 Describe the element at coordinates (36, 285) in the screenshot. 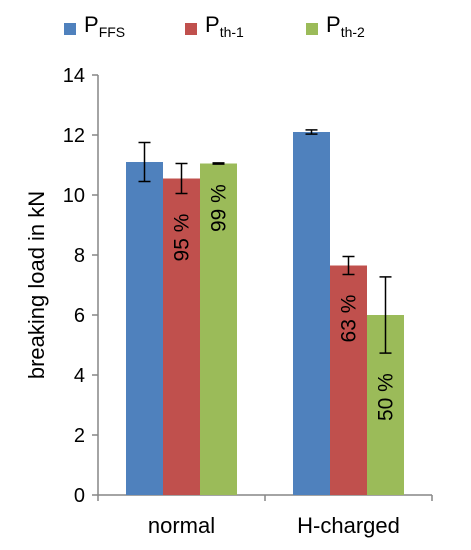

I see `y-axis-title: breaking load in kN` at that location.